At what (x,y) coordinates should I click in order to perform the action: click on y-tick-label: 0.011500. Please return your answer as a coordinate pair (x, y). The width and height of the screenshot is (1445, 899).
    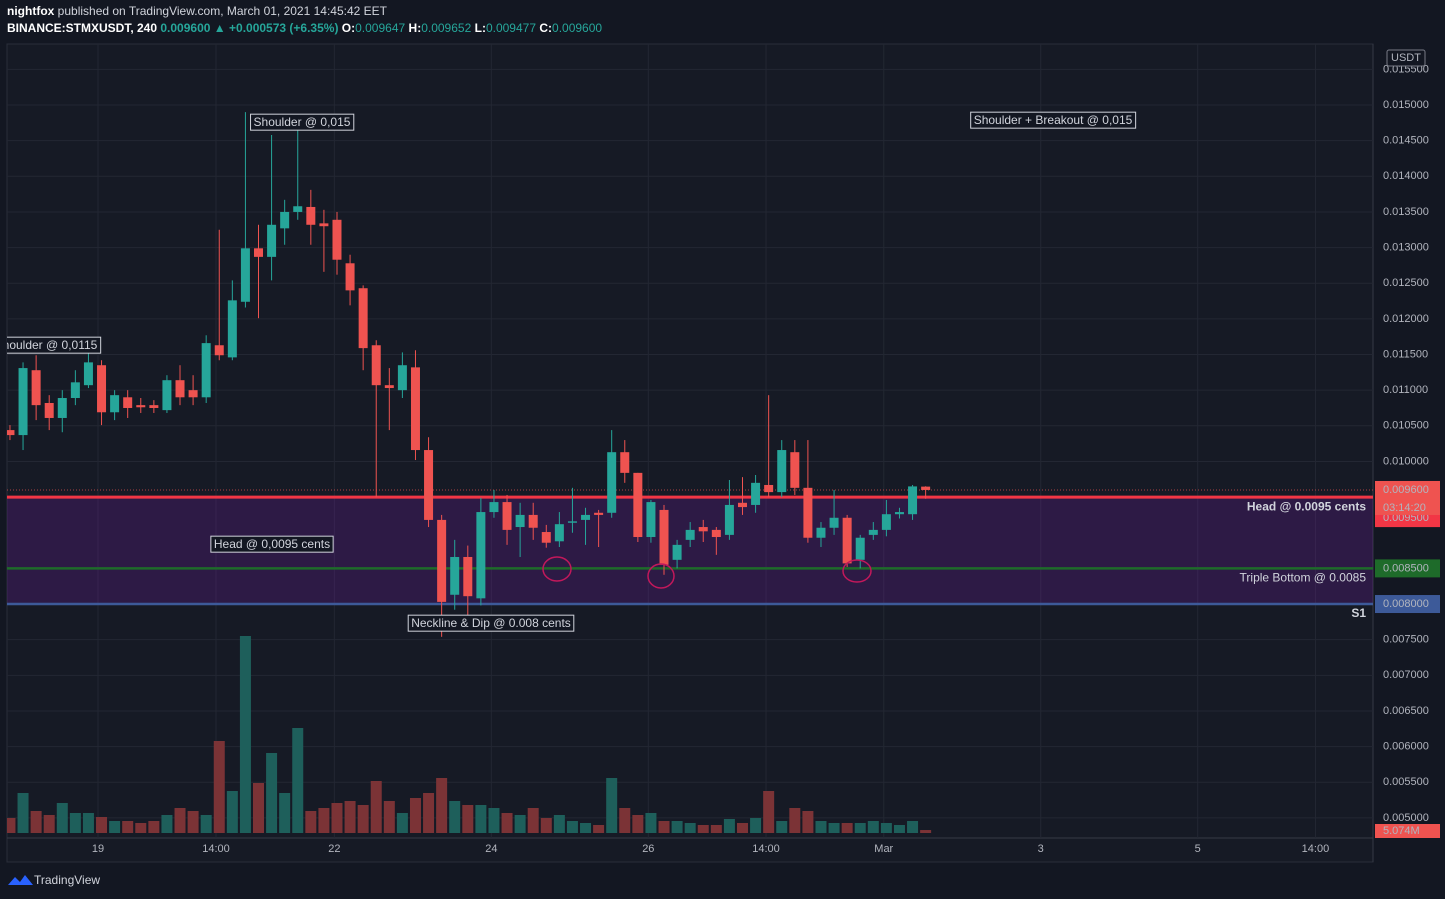
    Looking at the image, I should click on (1405, 354).